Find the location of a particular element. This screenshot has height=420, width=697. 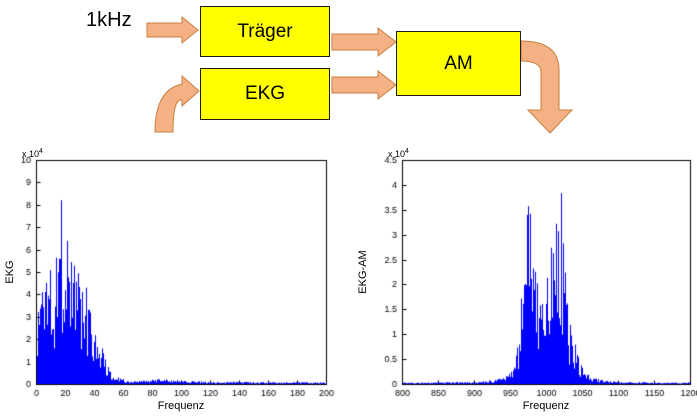

block-am-label: AM is located at coordinates (458, 63).